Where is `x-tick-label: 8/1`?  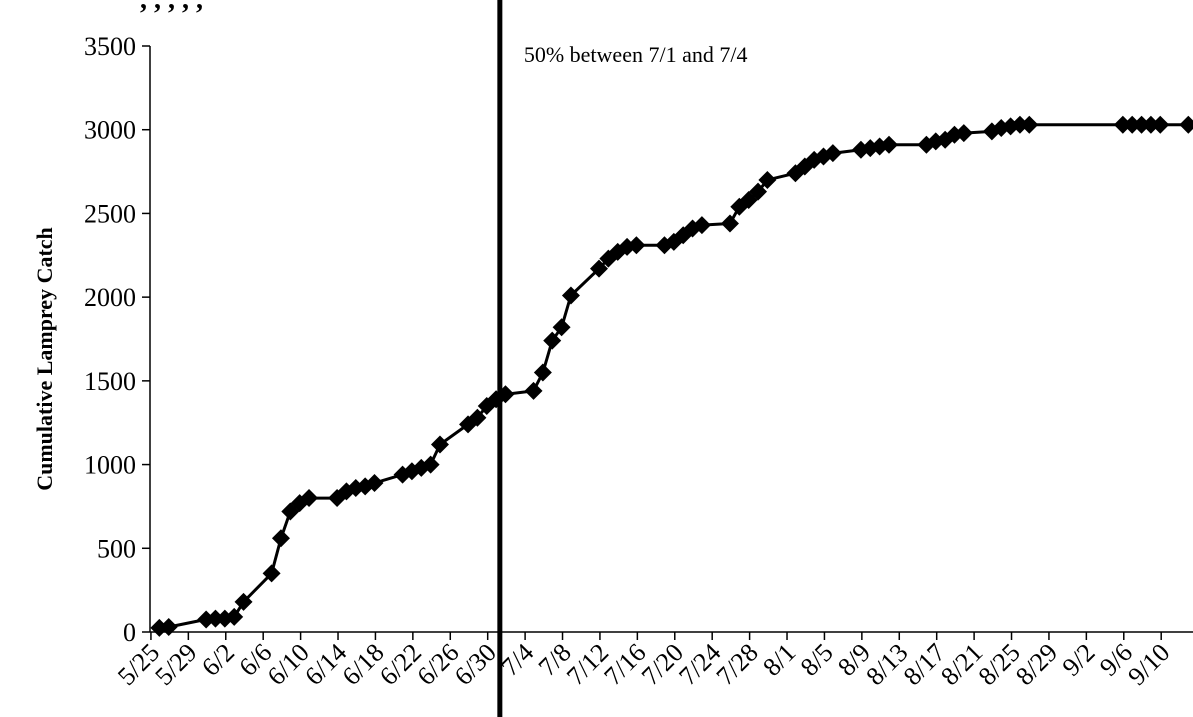
x-tick-label: 8/1 is located at coordinates (779, 660).